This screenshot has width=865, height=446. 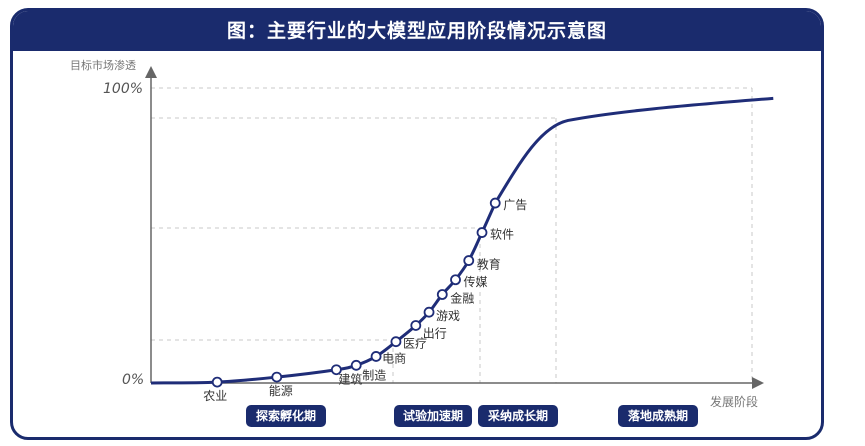 What do you see at coordinates (476, 281) in the screenshot?
I see `point-label: 传媒` at bounding box center [476, 281].